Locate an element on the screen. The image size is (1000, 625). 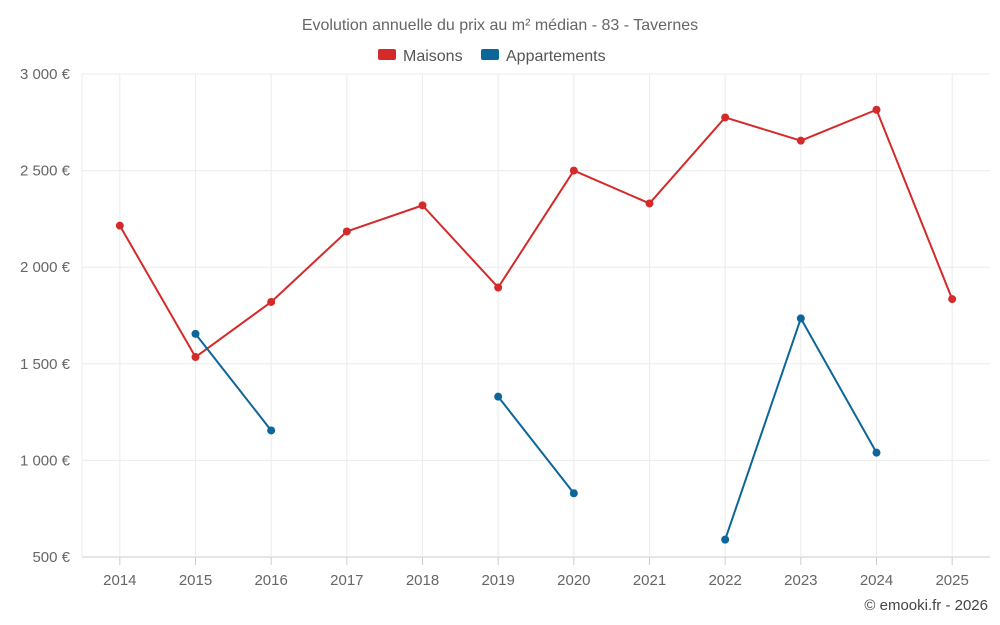
y-axis: 500 € 1 000 € 1 500 € 2 000 € 2 500 € 3 000 € is located at coordinates (45, 316).